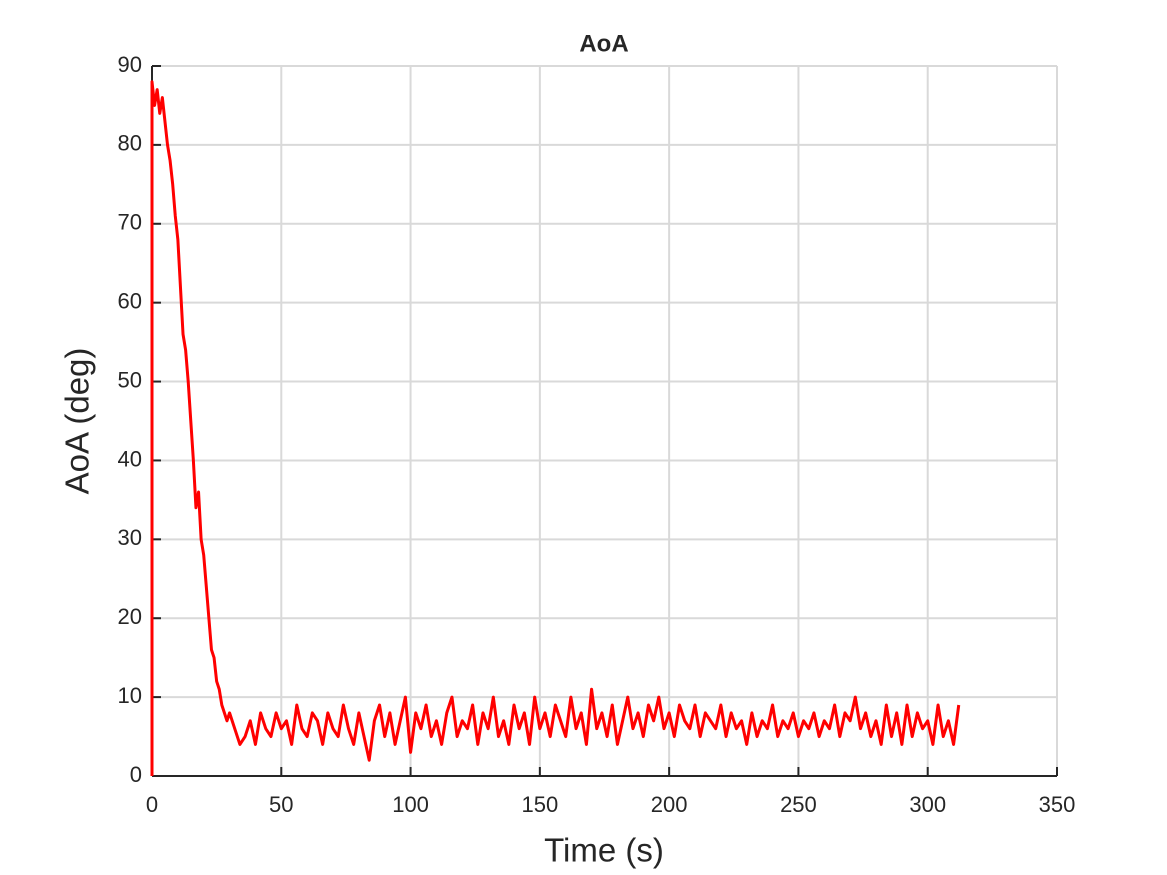 The image size is (1167, 875). What do you see at coordinates (130, 458) in the screenshot?
I see `y-tick-label: 40` at bounding box center [130, 458].